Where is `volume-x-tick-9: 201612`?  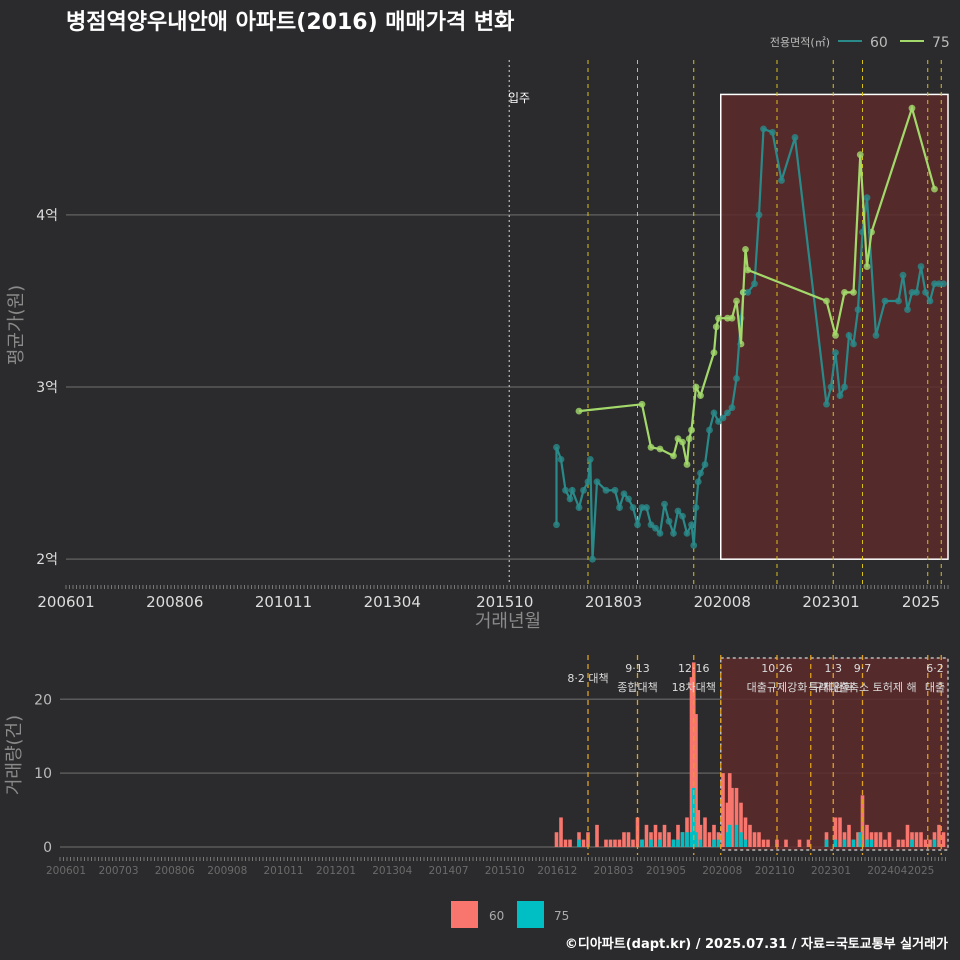
volume-x-tick-9: 201612 is located at coordinates (557, 871).